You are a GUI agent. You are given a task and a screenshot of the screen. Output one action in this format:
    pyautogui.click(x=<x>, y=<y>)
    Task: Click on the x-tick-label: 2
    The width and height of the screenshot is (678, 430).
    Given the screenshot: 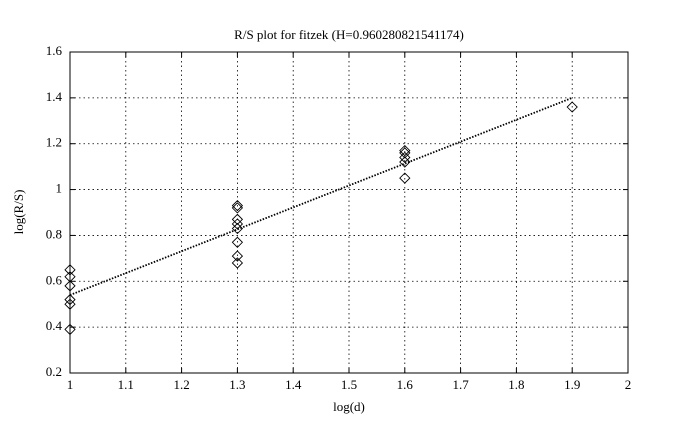 What is the action you would take?
    pyautogui.click(x=628, y=384)
    